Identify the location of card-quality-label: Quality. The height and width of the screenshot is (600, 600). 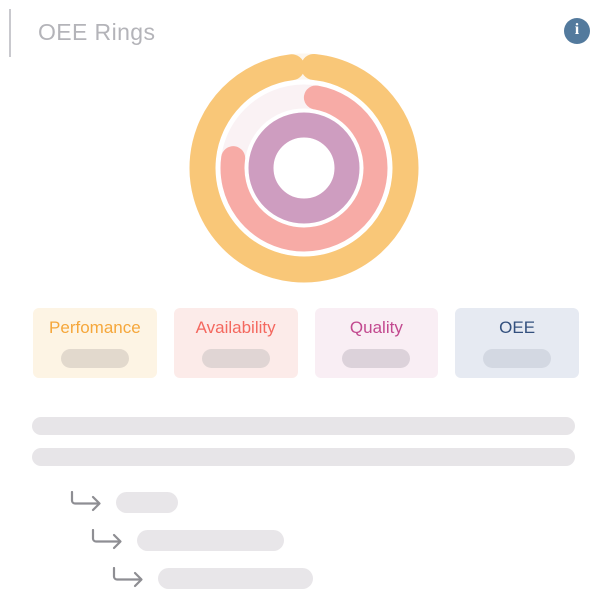
(376, 327).